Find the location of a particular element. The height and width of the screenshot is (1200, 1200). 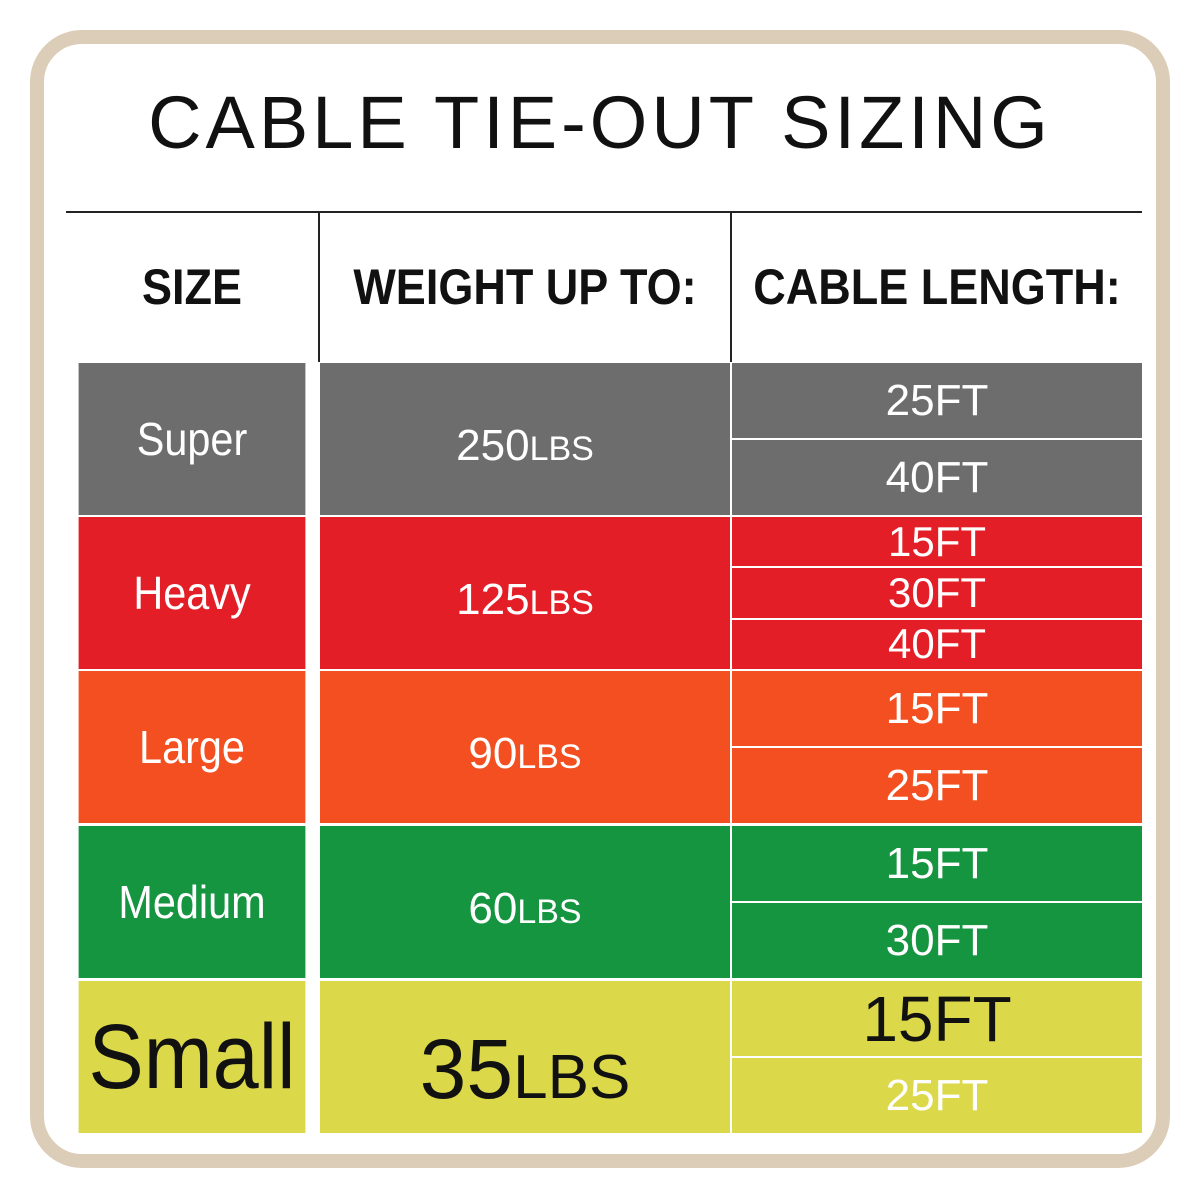

size-cell: Small is located at coordinates (192, 1057).